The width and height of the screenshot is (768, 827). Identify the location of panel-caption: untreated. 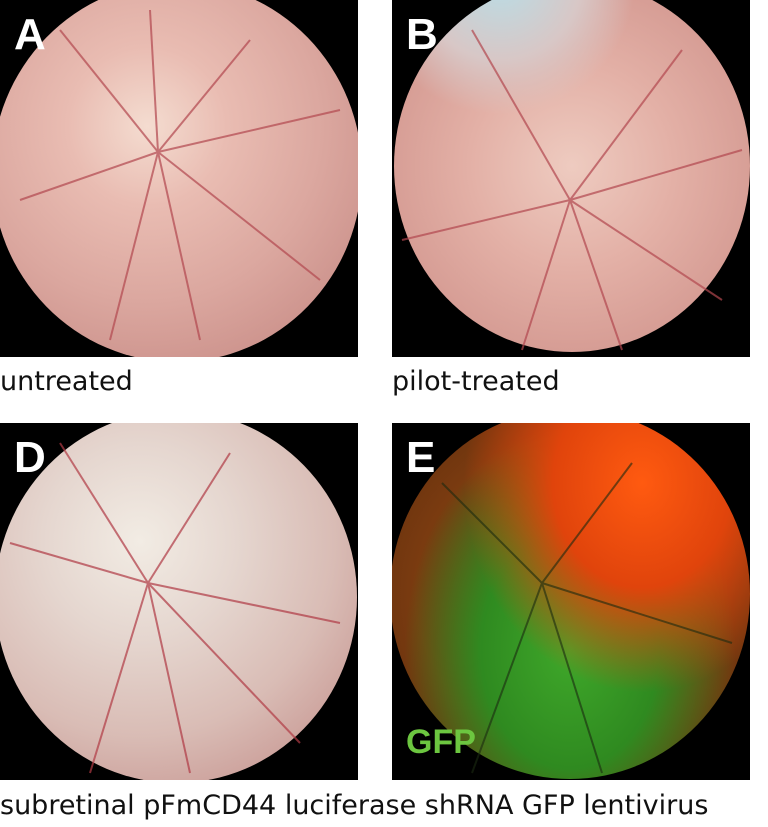
(66, 381).